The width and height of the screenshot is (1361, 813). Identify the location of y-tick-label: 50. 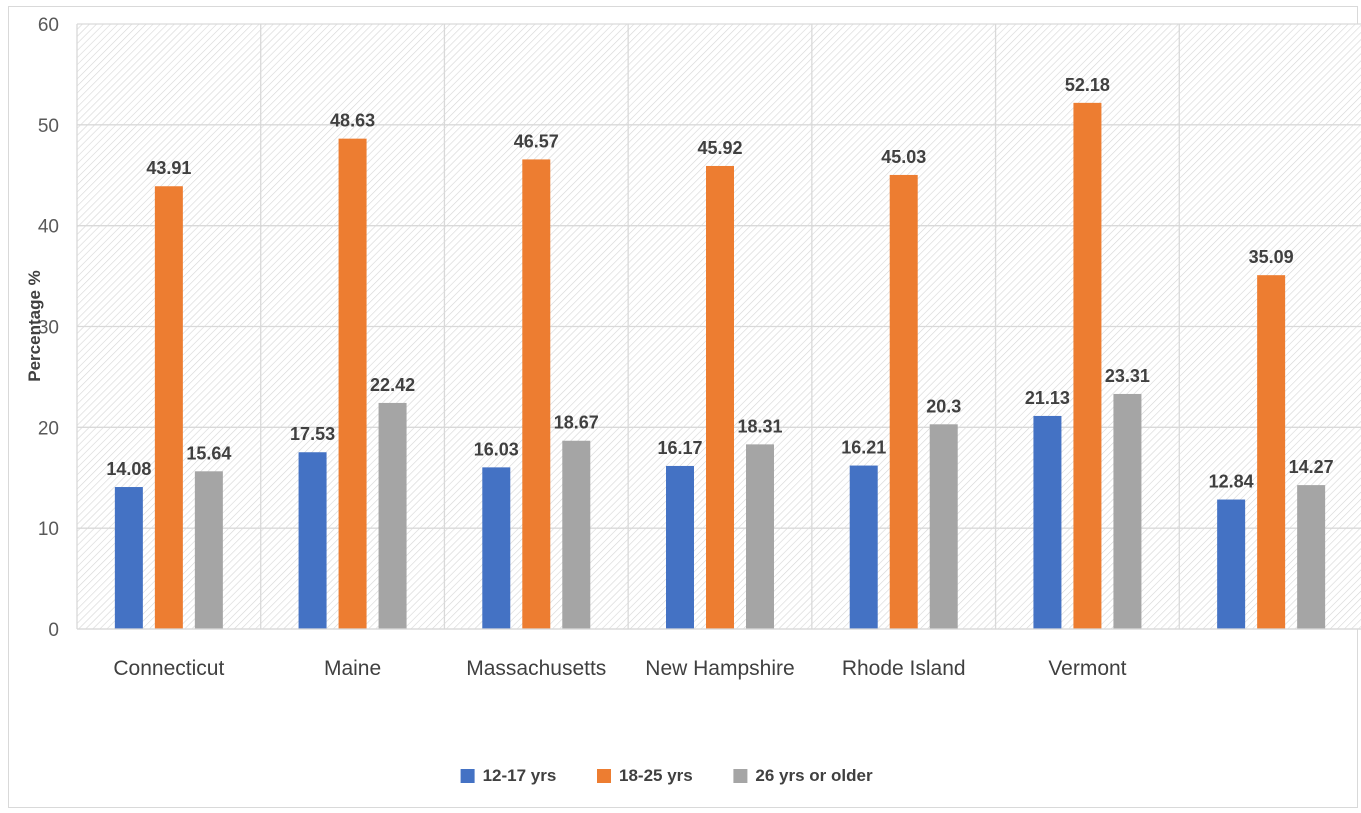
(48, 126).